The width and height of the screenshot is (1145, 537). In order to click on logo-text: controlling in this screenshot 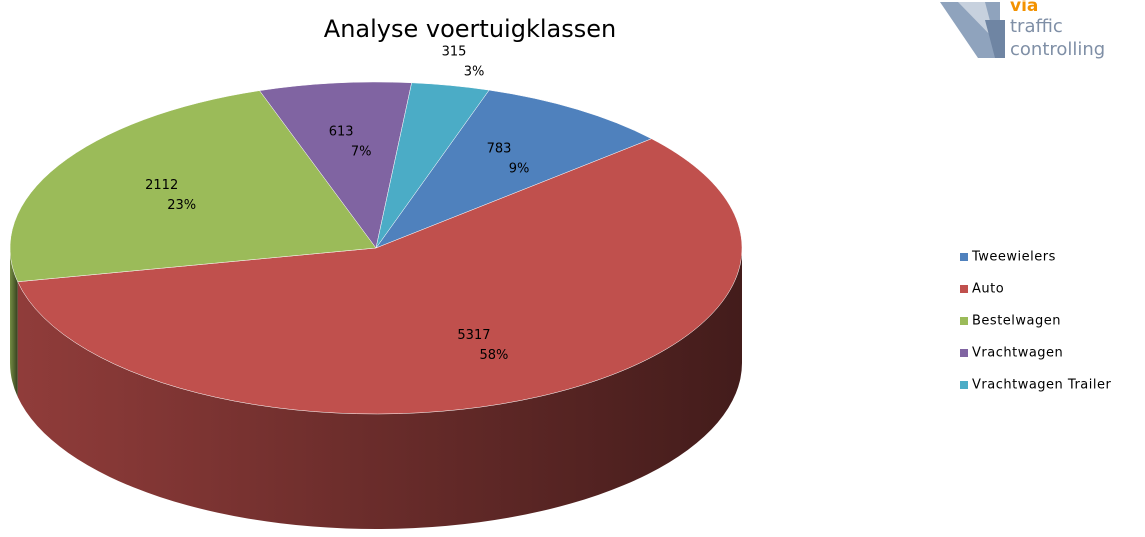, I will do `click(1057, 49)`.